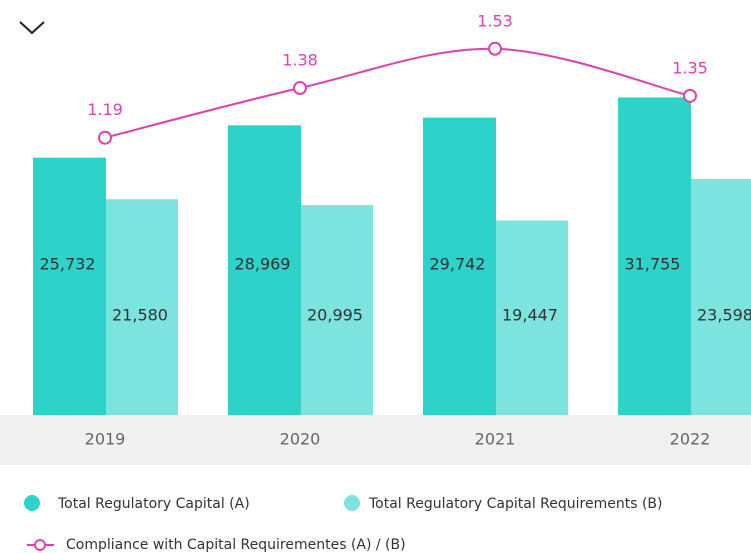  I want to click on x-tick-label: 2019, so click(105, 439).